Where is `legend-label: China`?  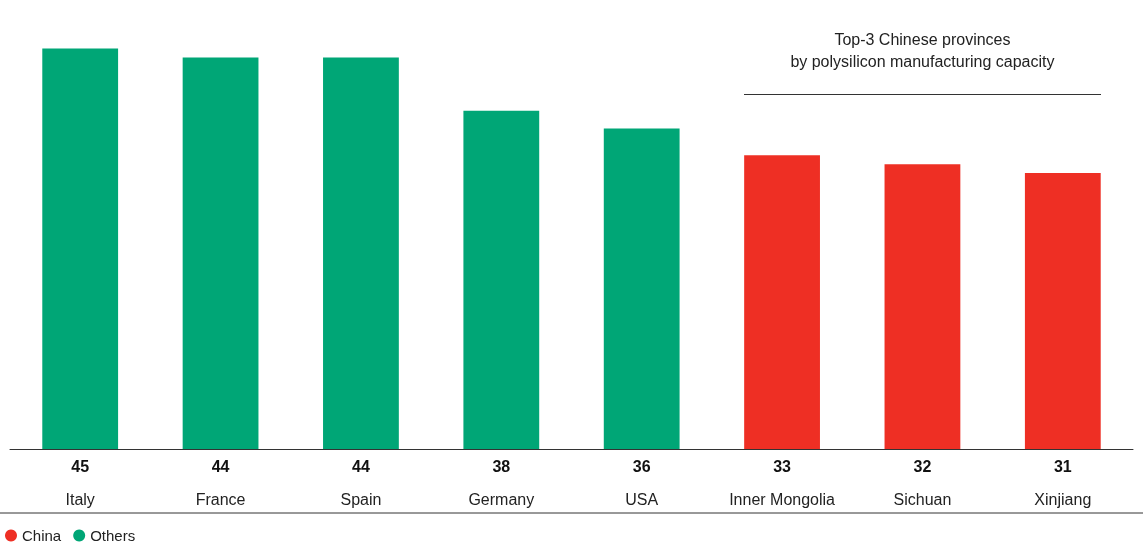 legend-label: China is located at coordinates (42, 535).